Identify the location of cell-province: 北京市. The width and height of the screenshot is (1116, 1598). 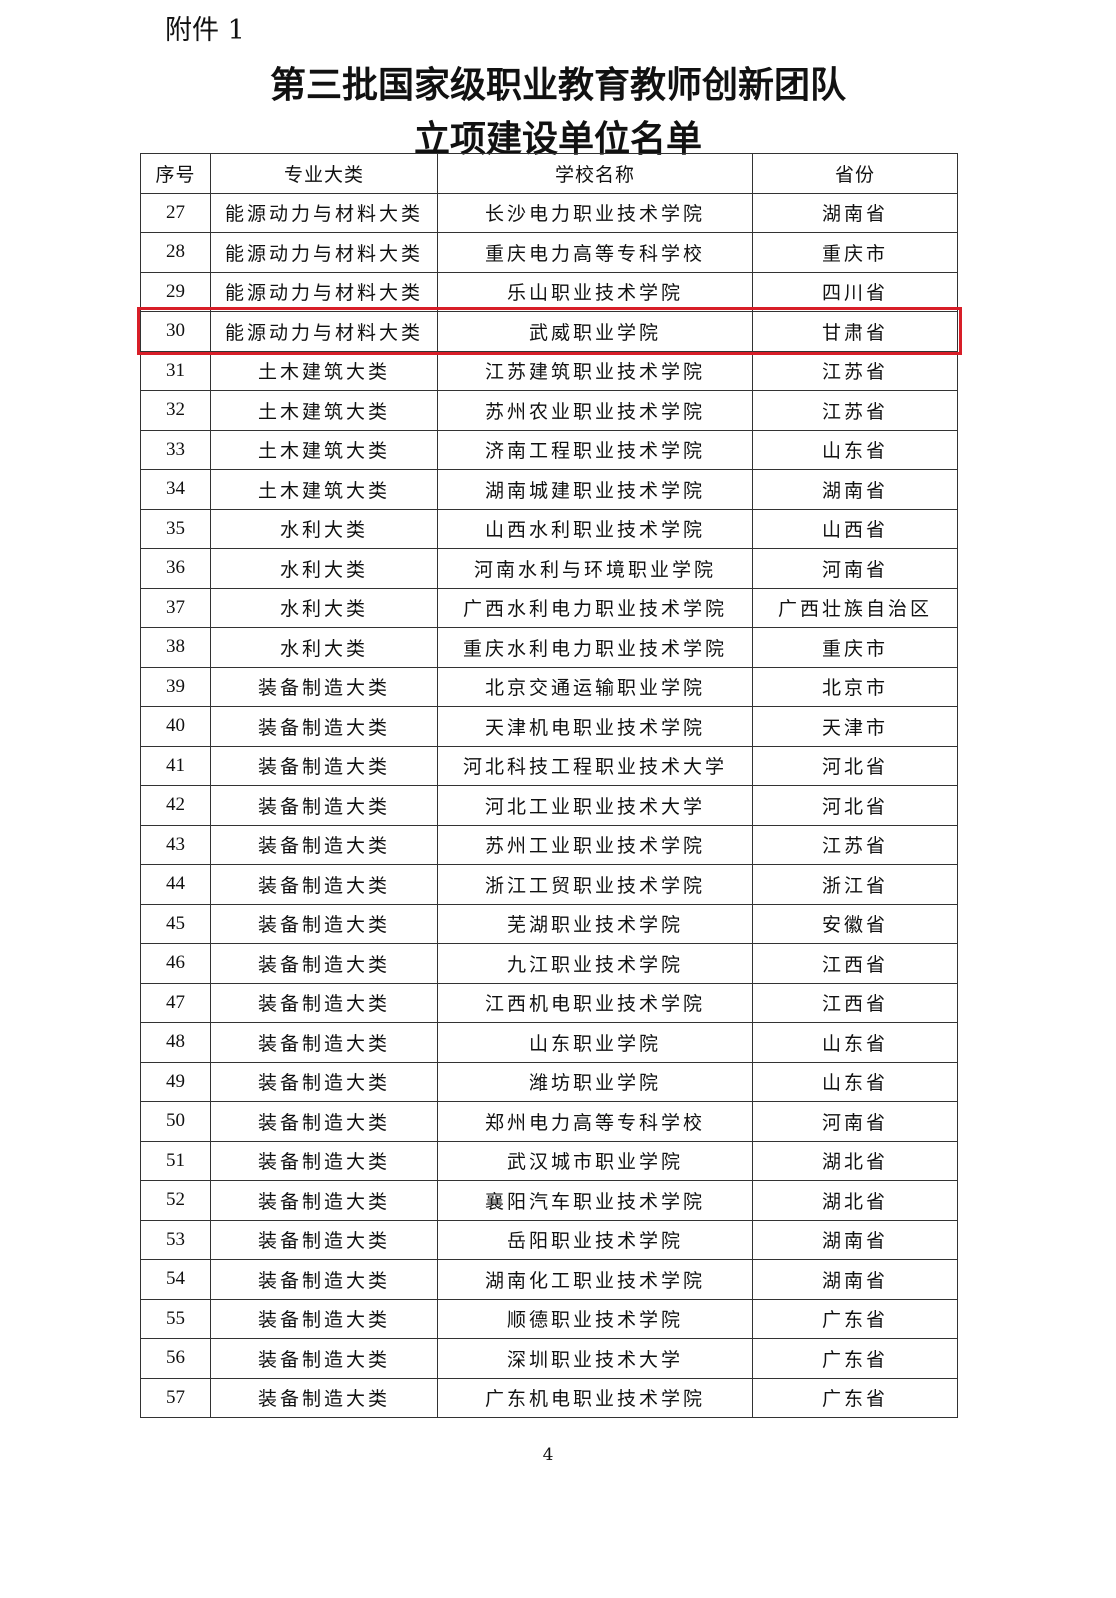
(855, 686).